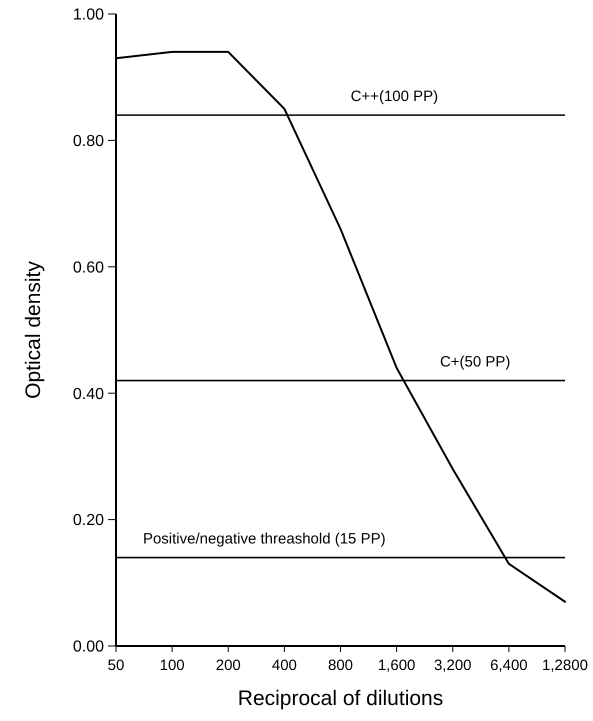 The image size is (593, 721). Describe the element at coordinates (341, 698) in the screenshot. I see `x-axis-title: Reciprocal of dilutions` at that location.